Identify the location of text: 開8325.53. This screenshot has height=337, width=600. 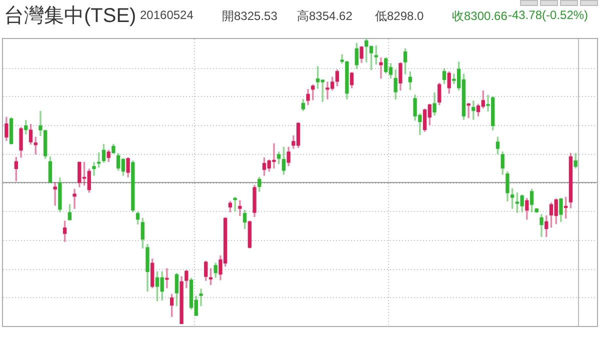
(250, 16).